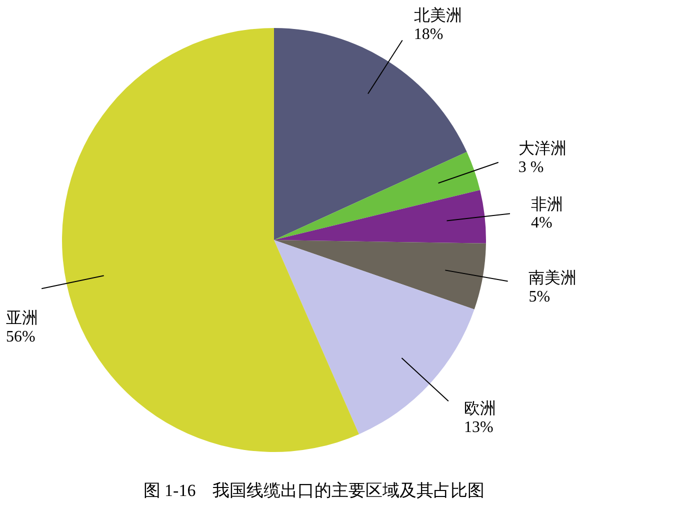  What do you see at coordinates (21, 337) in the screenshot?
I see `data-label: 56%` at bounding box center [21, 337].